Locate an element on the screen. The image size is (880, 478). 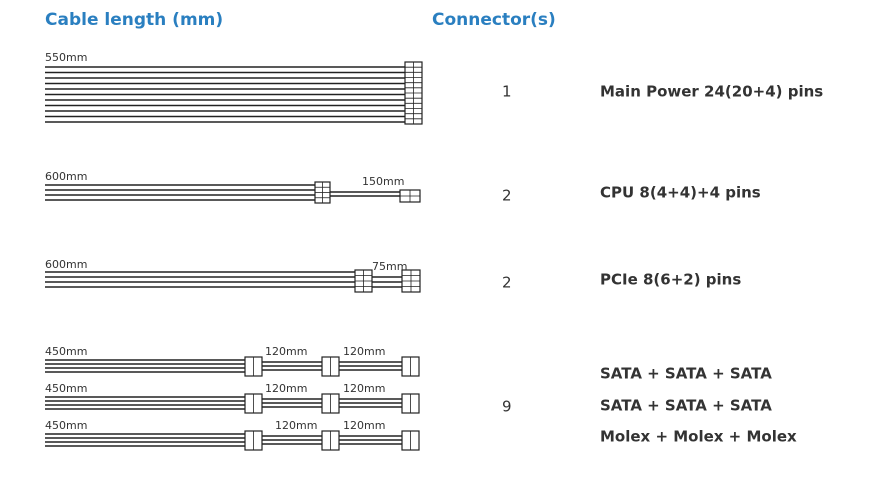
length-label: 150mm is located at coordinates (383, 181).